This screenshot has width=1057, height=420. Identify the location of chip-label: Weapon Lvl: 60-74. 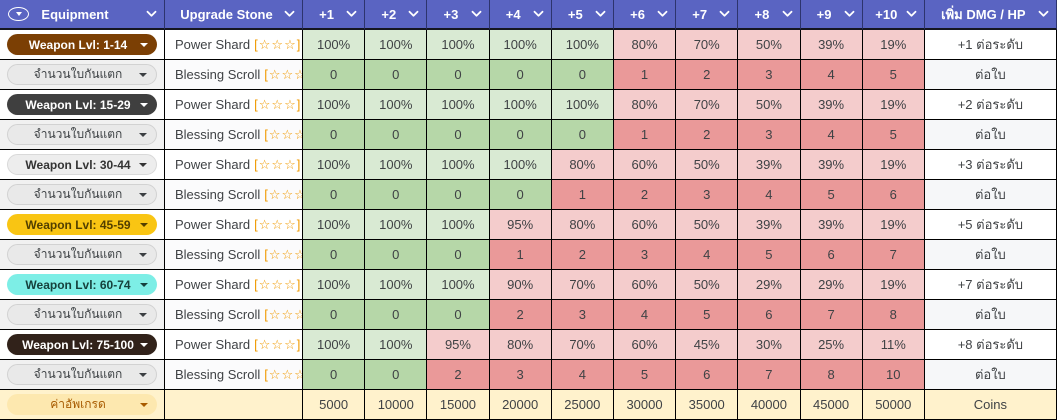
(78, 284).